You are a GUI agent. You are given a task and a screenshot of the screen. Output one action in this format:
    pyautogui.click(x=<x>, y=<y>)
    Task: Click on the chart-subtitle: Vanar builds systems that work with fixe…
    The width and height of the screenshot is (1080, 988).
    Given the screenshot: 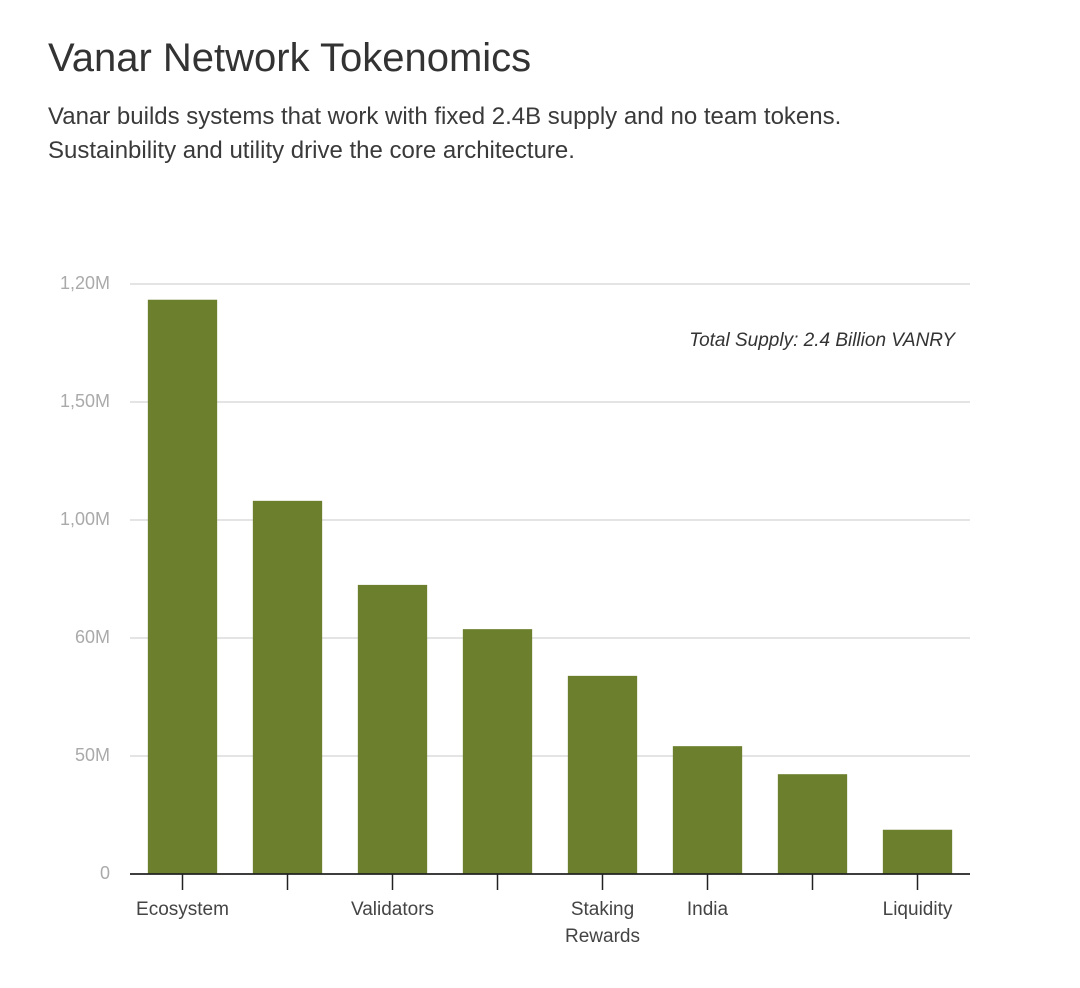 What is the action you would take?
    pyautogui.click(x=445, y=133)
    